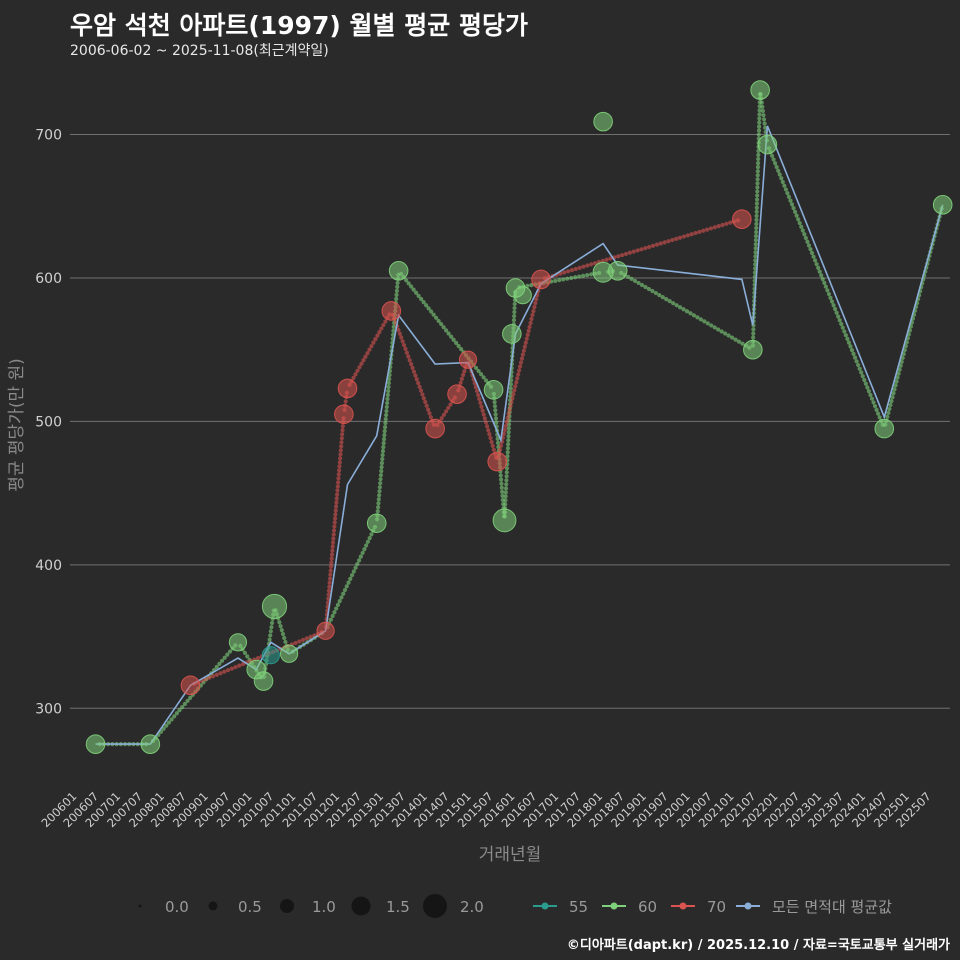 The image size is (960, 960). What do you see at coordinates (361, 906) in the screenshot?
I see `size-legend-symbol` at bounding box center [361, 906].